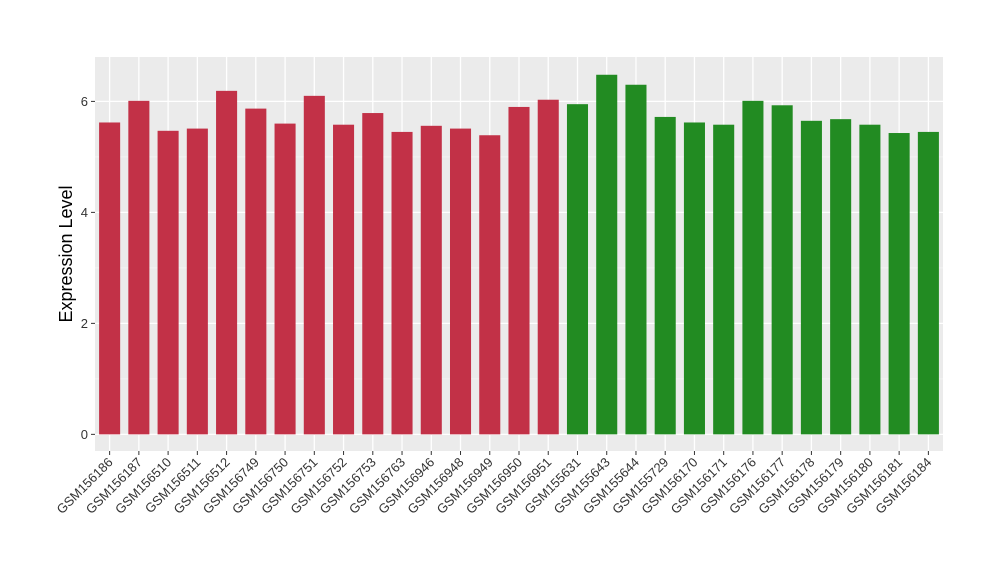 The height and width of the screenshot is (580, 1000). Describe the element at coordinates (197, 281) in the screenshot. I see `bar-gsm156511` at that location.